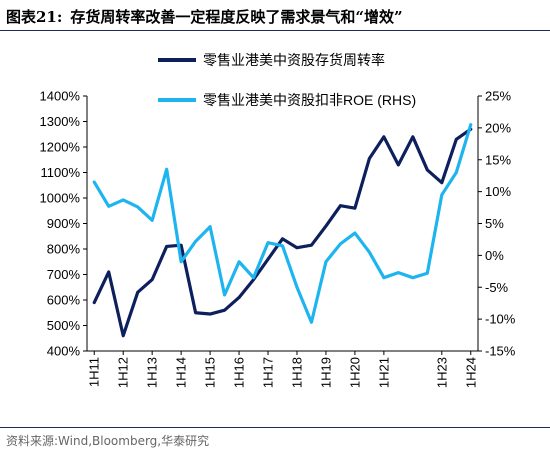 This screenshot has height=452, width=550. What do you see at coordinates (494, 223) in the screenshot?
I see `y-tick-label-right: 5%` at bounding box center [494, 223].